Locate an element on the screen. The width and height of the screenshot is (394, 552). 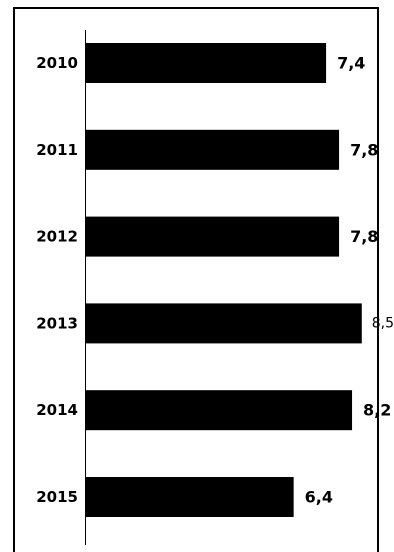
bar-2015 is located at coordinates (190, 497).